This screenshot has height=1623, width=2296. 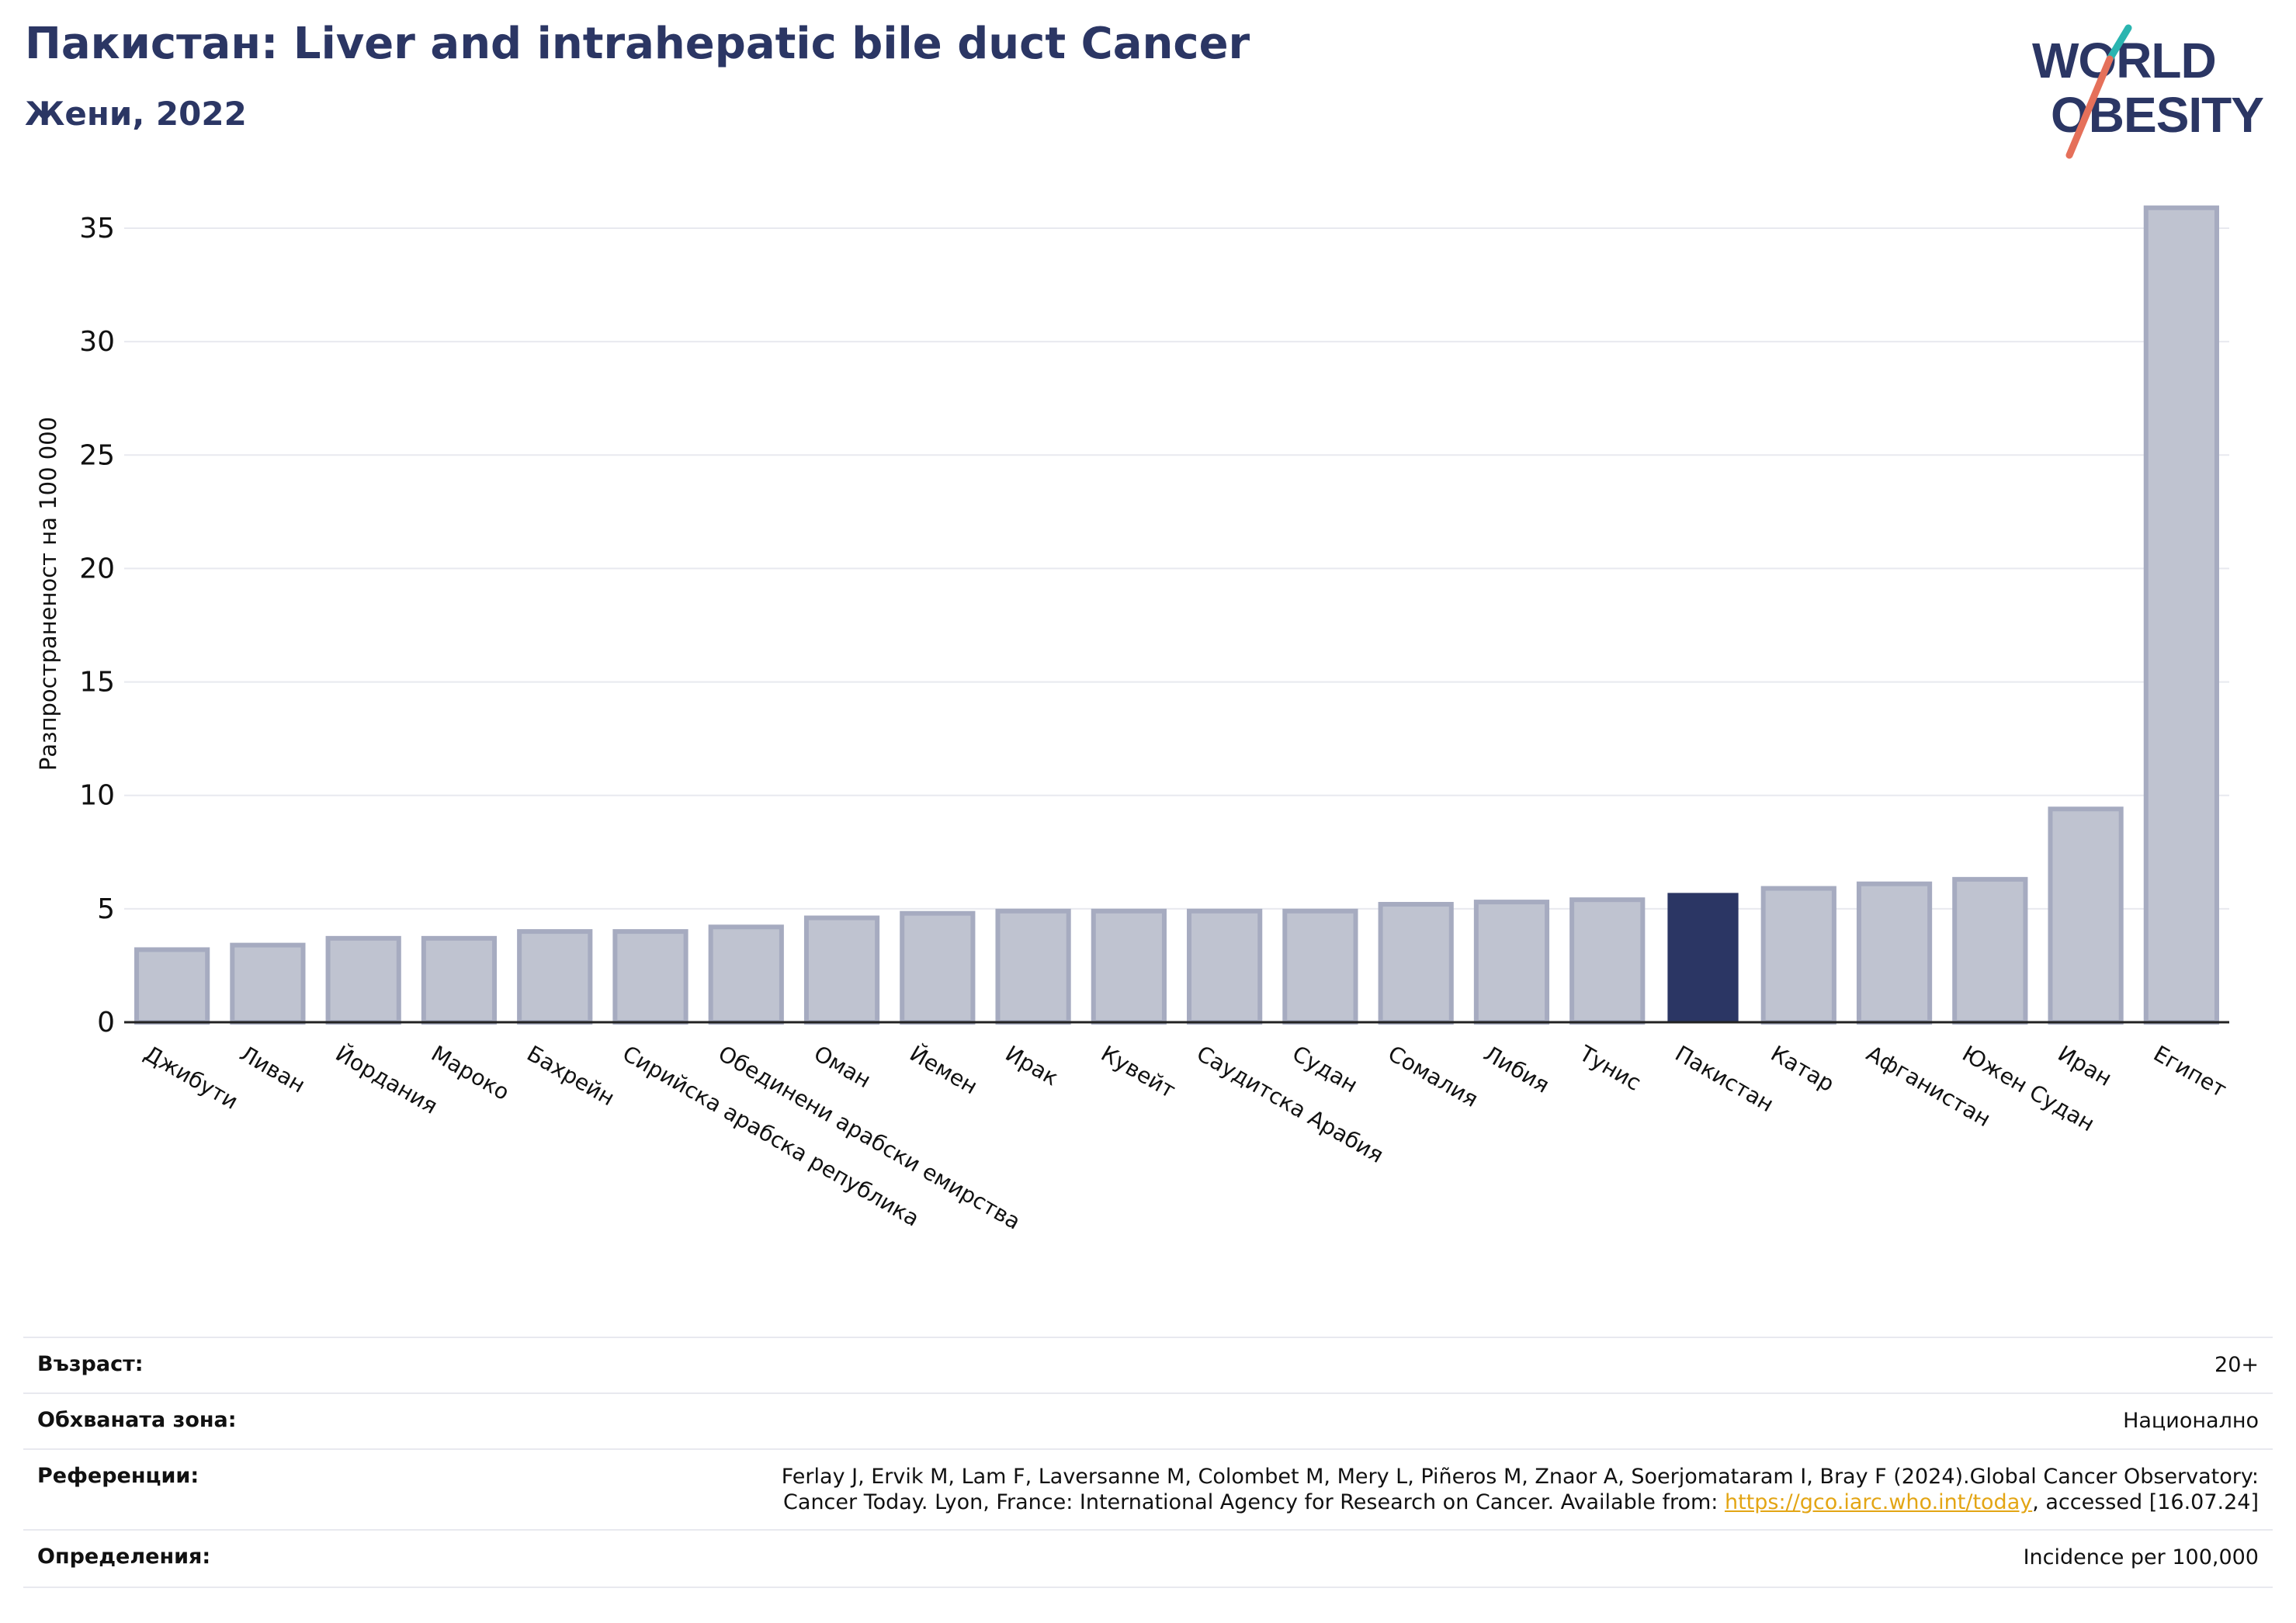 What do you see at coordinates (2148, 91) in the screenshot?
I see `world-obesity-logo: WORLD OBESITY` at bounding box center [2148, 91].